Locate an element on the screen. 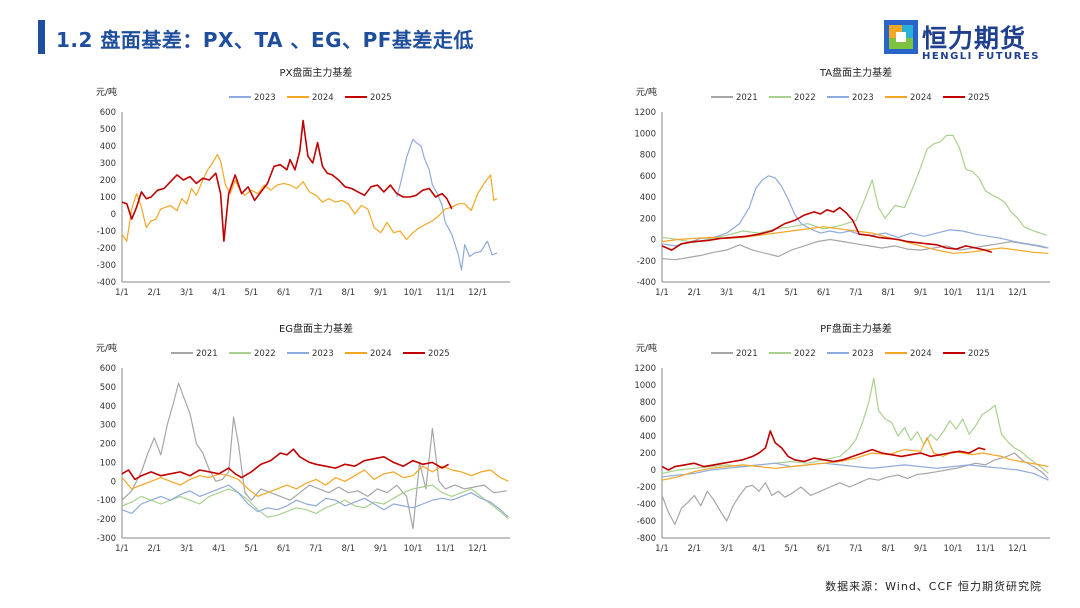 This screenshot has height=608, width=1080. chart-title: PX盘面主力基差 is located at coordinates (316, 72).